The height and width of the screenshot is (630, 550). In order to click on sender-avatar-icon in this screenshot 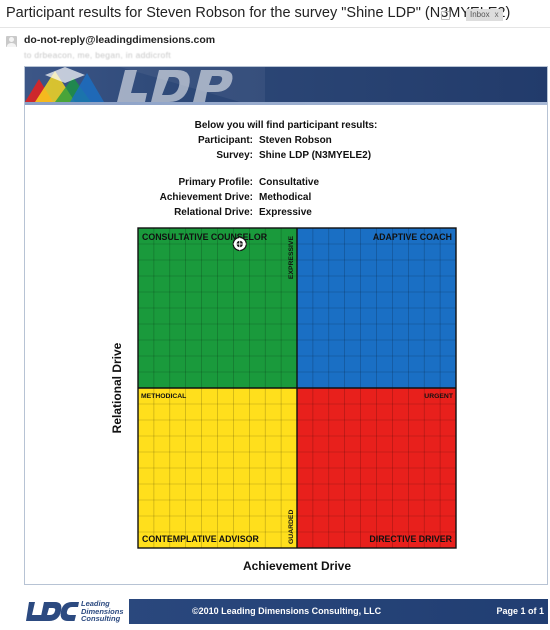, I will do `click(11, 41)`.